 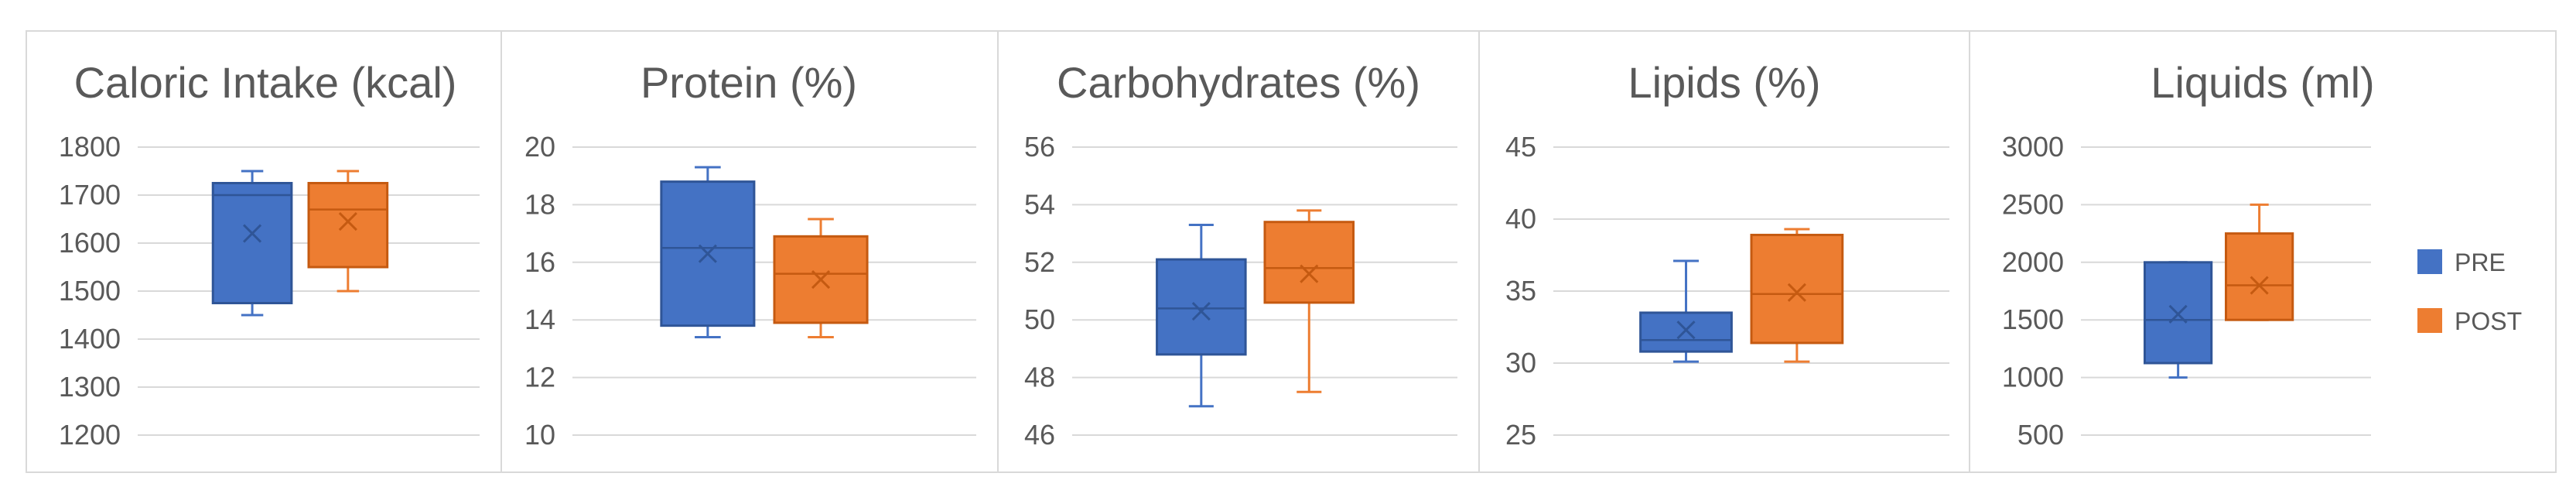 I want to click on chart-title: Liquids (ml), so click(x=2262, y=82).